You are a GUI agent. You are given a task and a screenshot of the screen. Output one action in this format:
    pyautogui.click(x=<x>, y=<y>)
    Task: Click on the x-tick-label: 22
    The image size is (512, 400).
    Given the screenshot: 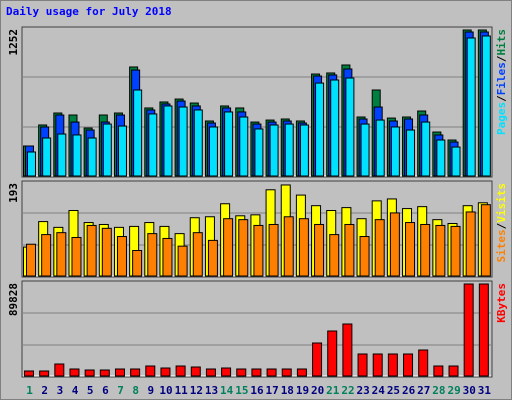 What is the action you would take?
    pyautogui.click(x=347, y=390)
    